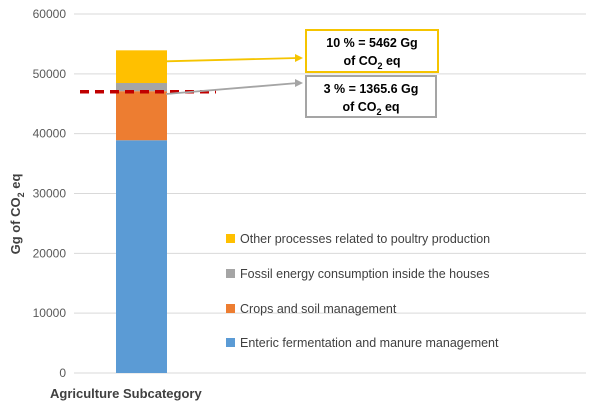  What do you see at coordinates (62, 373) in the screenshot?
I see `y-tick-label: 0` at bounding box center [62, 373].